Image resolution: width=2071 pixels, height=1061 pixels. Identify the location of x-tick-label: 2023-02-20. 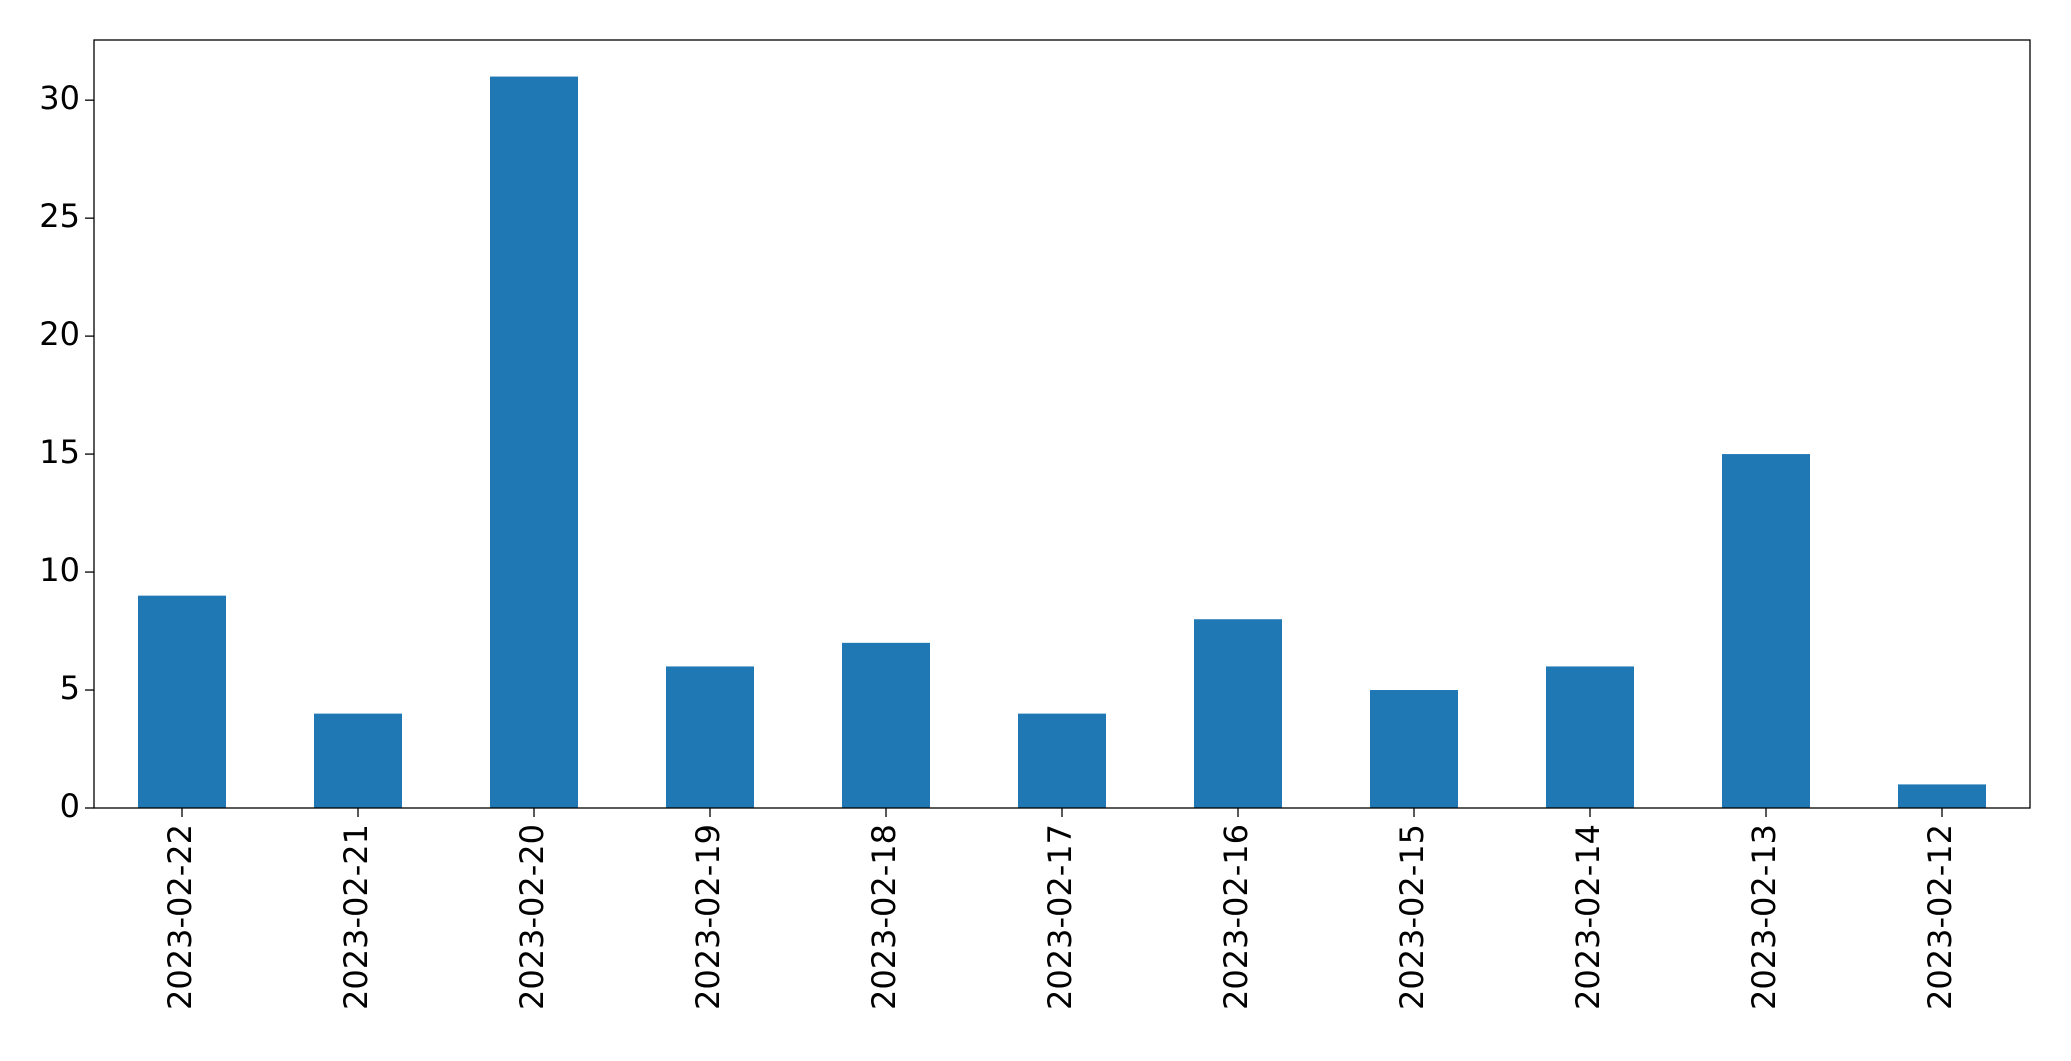
(532, 917).